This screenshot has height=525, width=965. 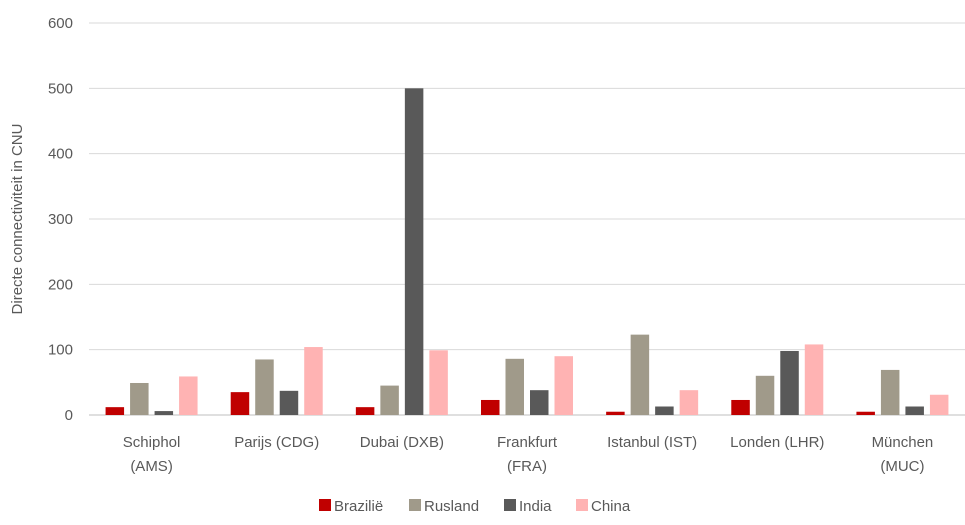 I want to click on legend: Brazilië Rusland India China, so click(x=475, y=506).